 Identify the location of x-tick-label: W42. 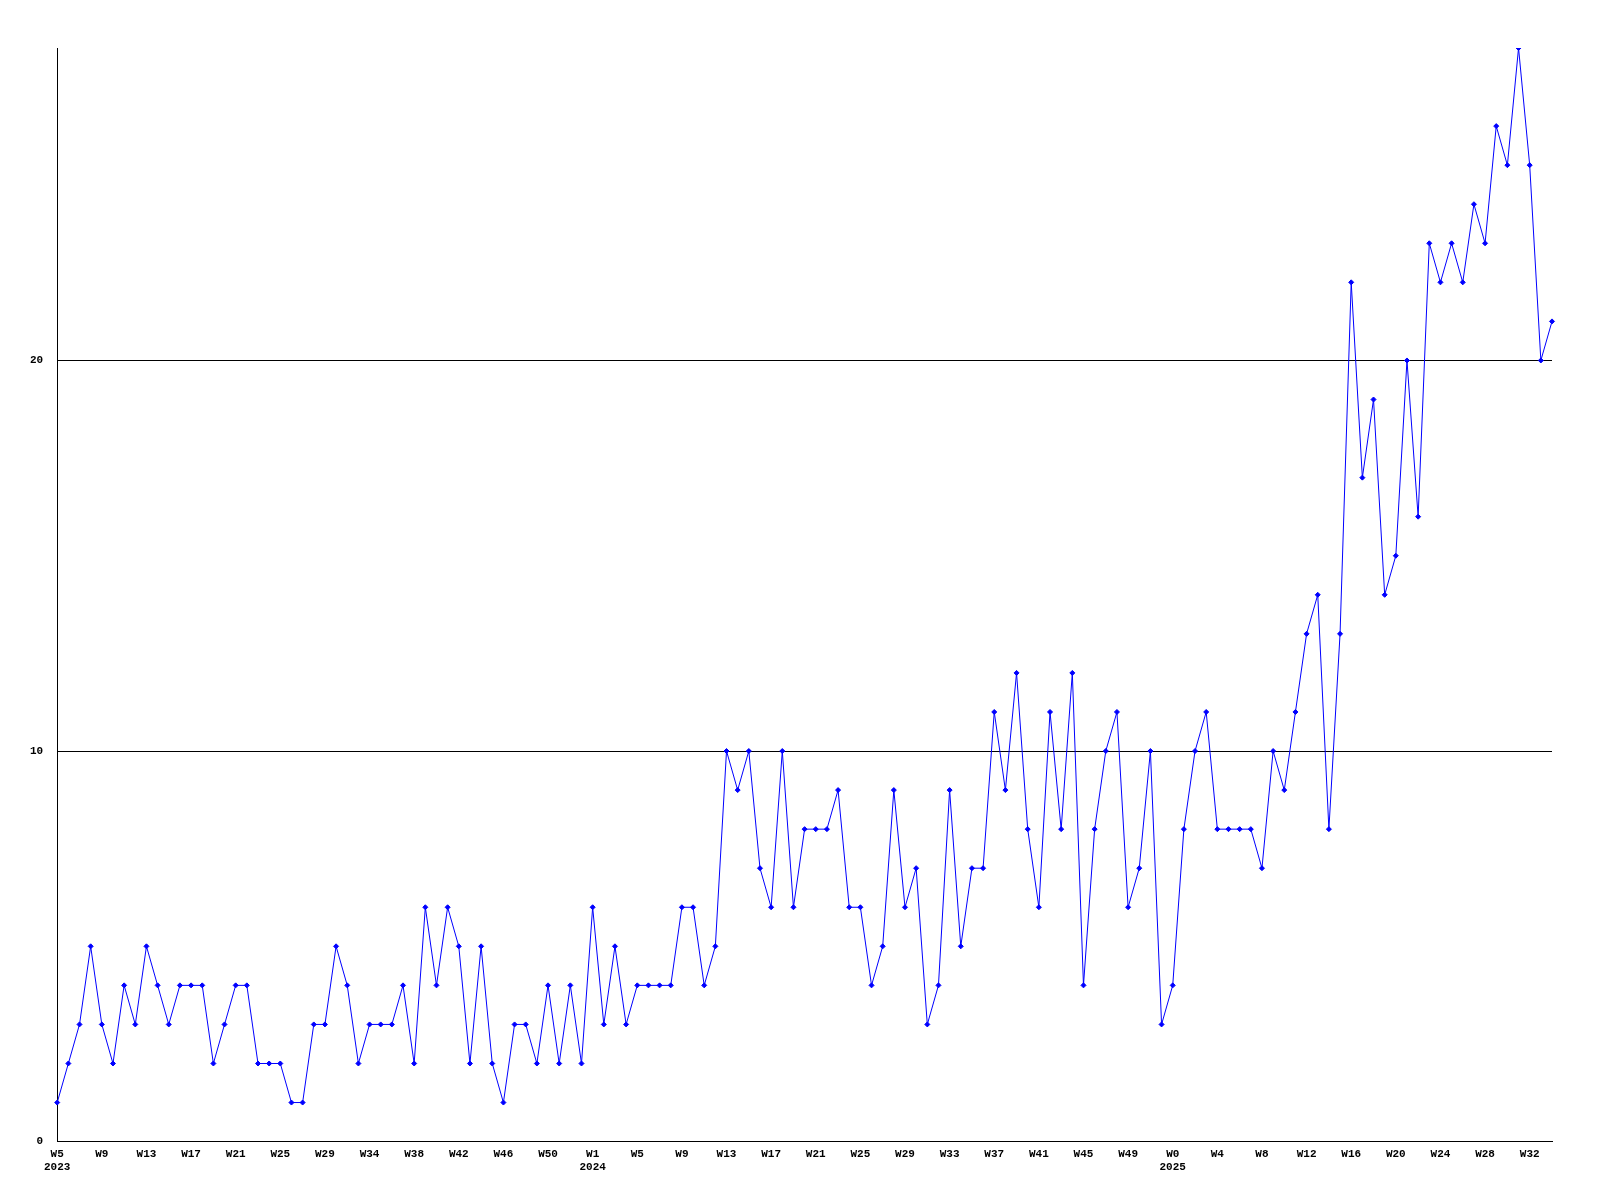
(458, 1153).